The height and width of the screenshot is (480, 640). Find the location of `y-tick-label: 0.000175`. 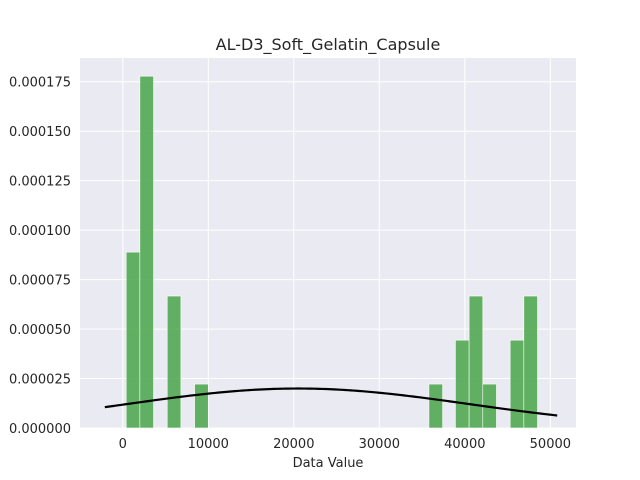

y-tick-label: 0.000175 is located at coordinates (40, 83).